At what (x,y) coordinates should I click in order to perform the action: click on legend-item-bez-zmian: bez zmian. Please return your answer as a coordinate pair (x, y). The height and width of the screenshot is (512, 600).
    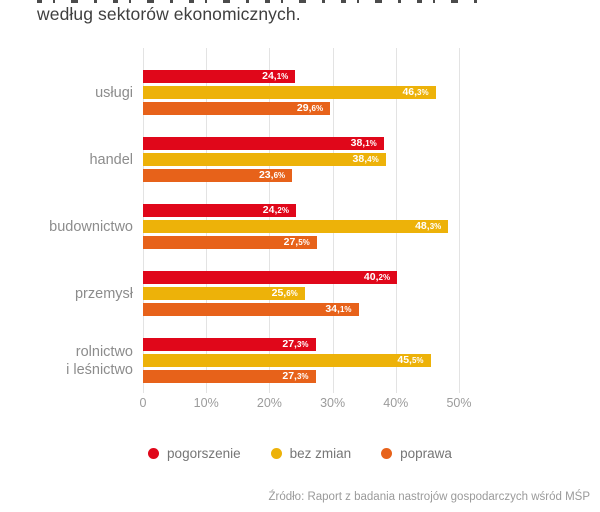
    Looking at the image, I should click on (311, 453).